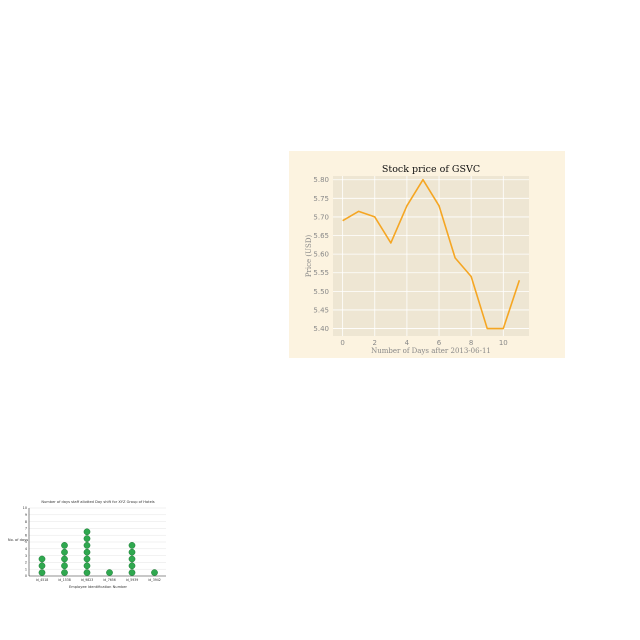 The width and height of the screenshot is (640, 640). What do you see at coordinates (26, 522) in the screenshot?
I see `y-tick-label: 8` at bounding box center [26, 522].